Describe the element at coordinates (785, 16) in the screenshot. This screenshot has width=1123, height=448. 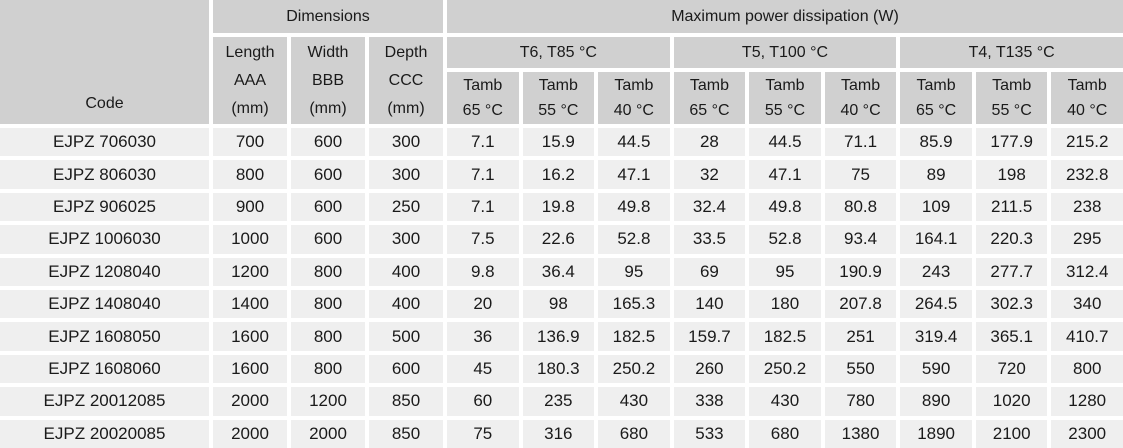
I see `header-max-power-dissipation: Maximum power dissipation (W)` at that location.